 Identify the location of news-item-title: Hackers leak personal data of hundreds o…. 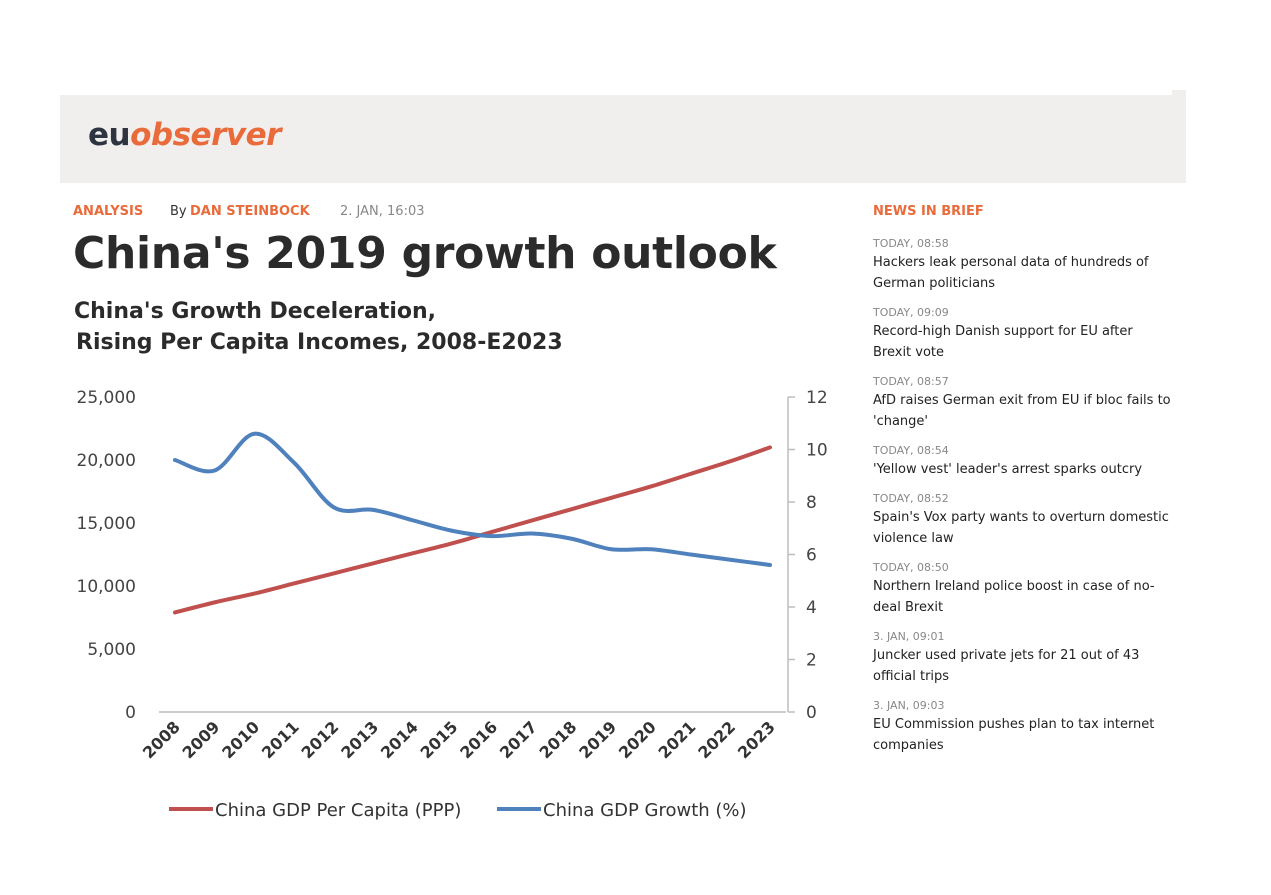
(1011, 273).